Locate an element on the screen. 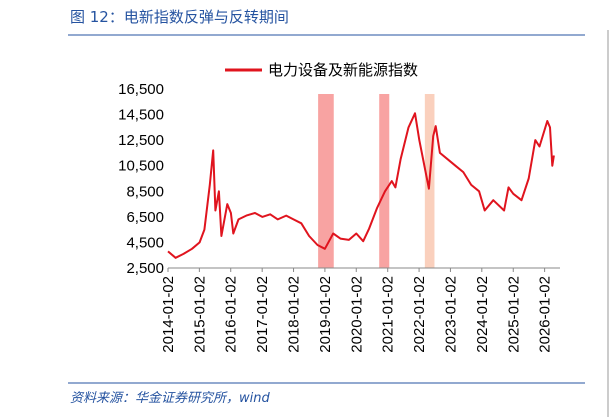 The image size is (612, 417). legend-label: 电力设备及新能源指数 is located at coordinates (343, 70).